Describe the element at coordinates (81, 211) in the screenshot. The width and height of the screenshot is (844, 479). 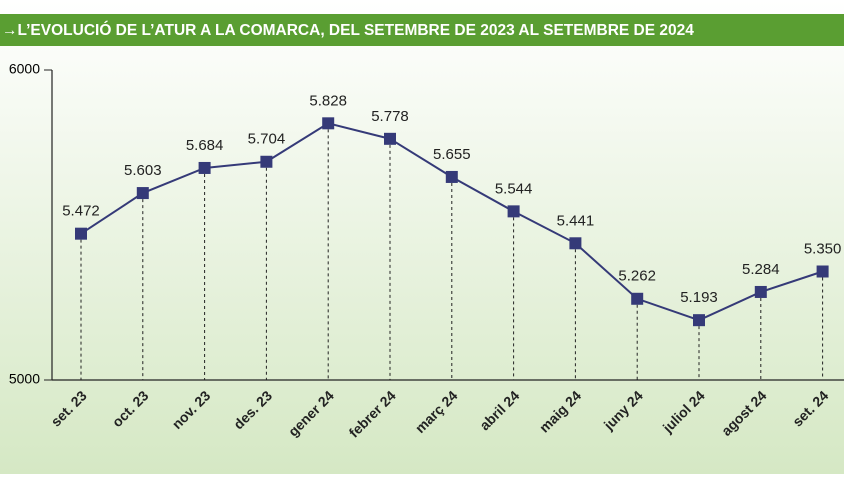
I see `value-label: 5.472` at that location.